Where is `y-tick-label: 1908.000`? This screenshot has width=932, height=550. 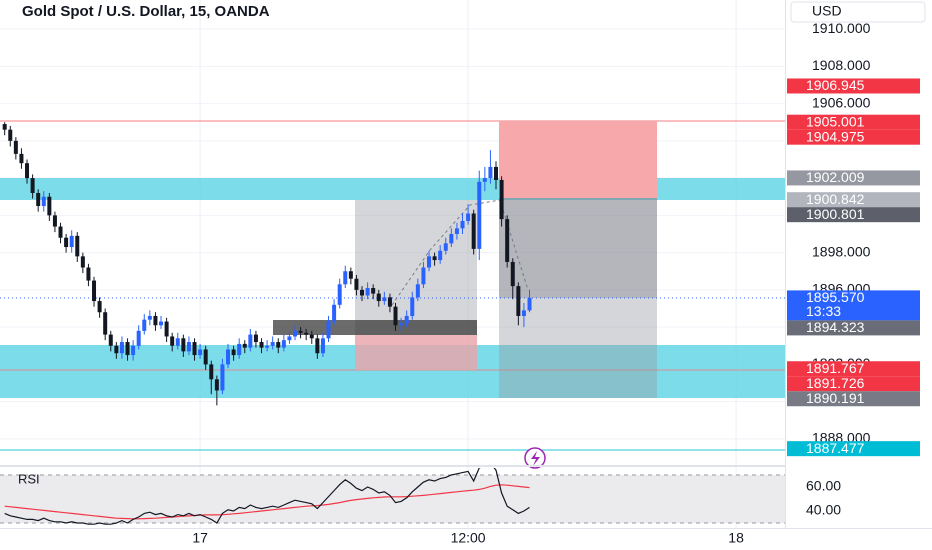 y-tick-label: 1908.000 is located at coordinates (841, 65).